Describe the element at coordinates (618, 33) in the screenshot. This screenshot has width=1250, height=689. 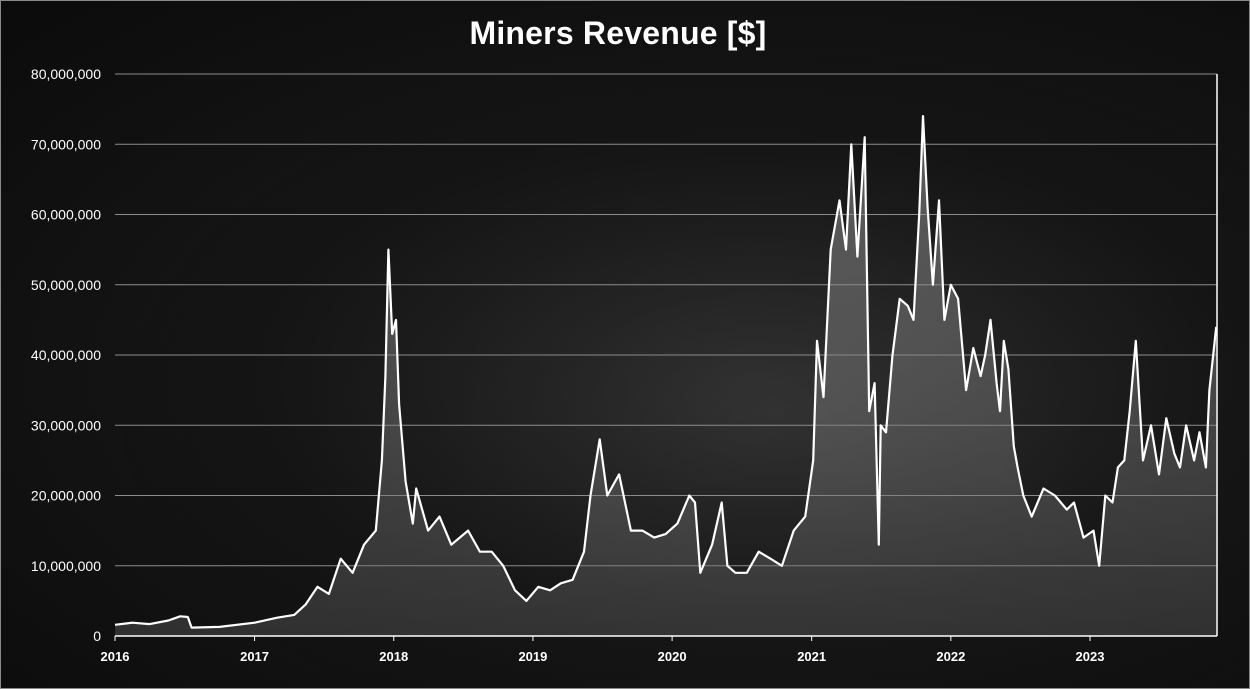
I see `chart-title: Miners Revenue [$]` at that location.